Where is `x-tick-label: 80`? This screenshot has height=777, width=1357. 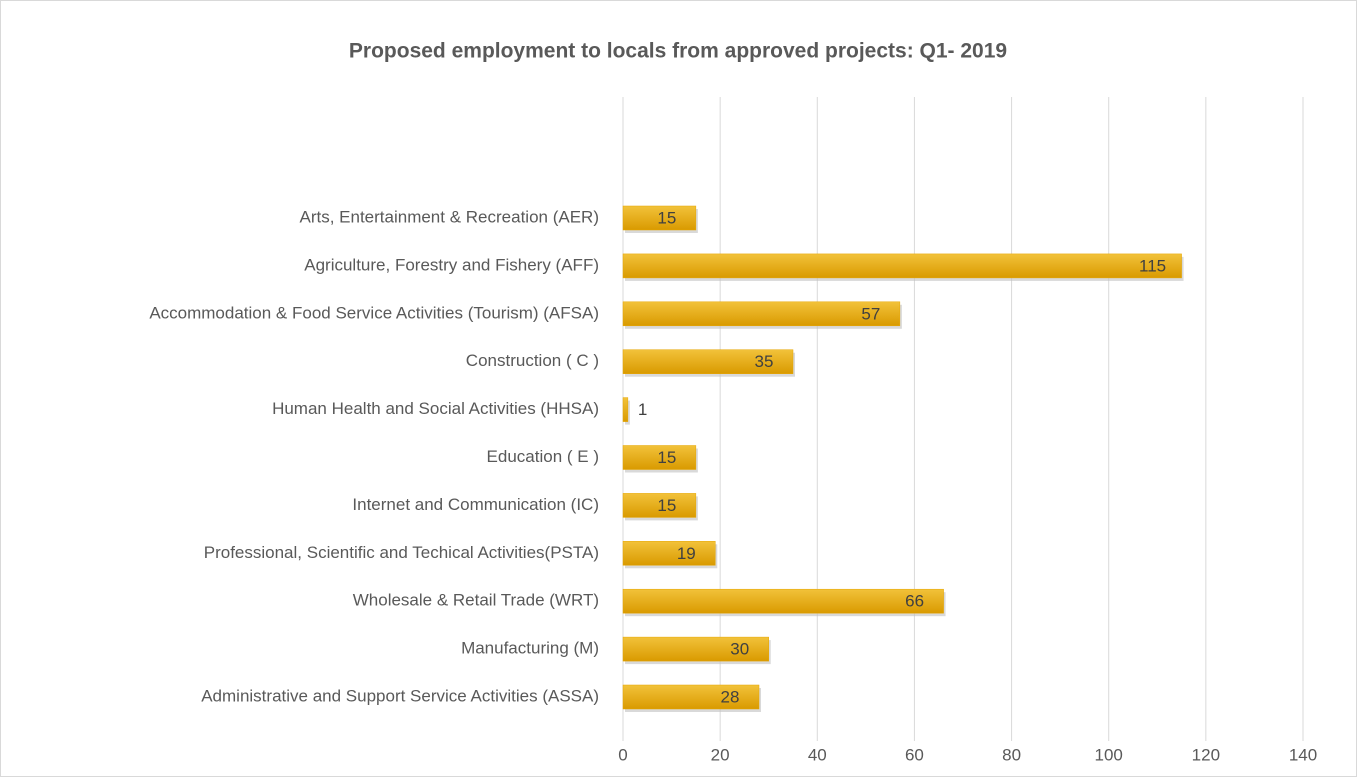 x-tick-label: 80 is located at coordinates (1011, 754).